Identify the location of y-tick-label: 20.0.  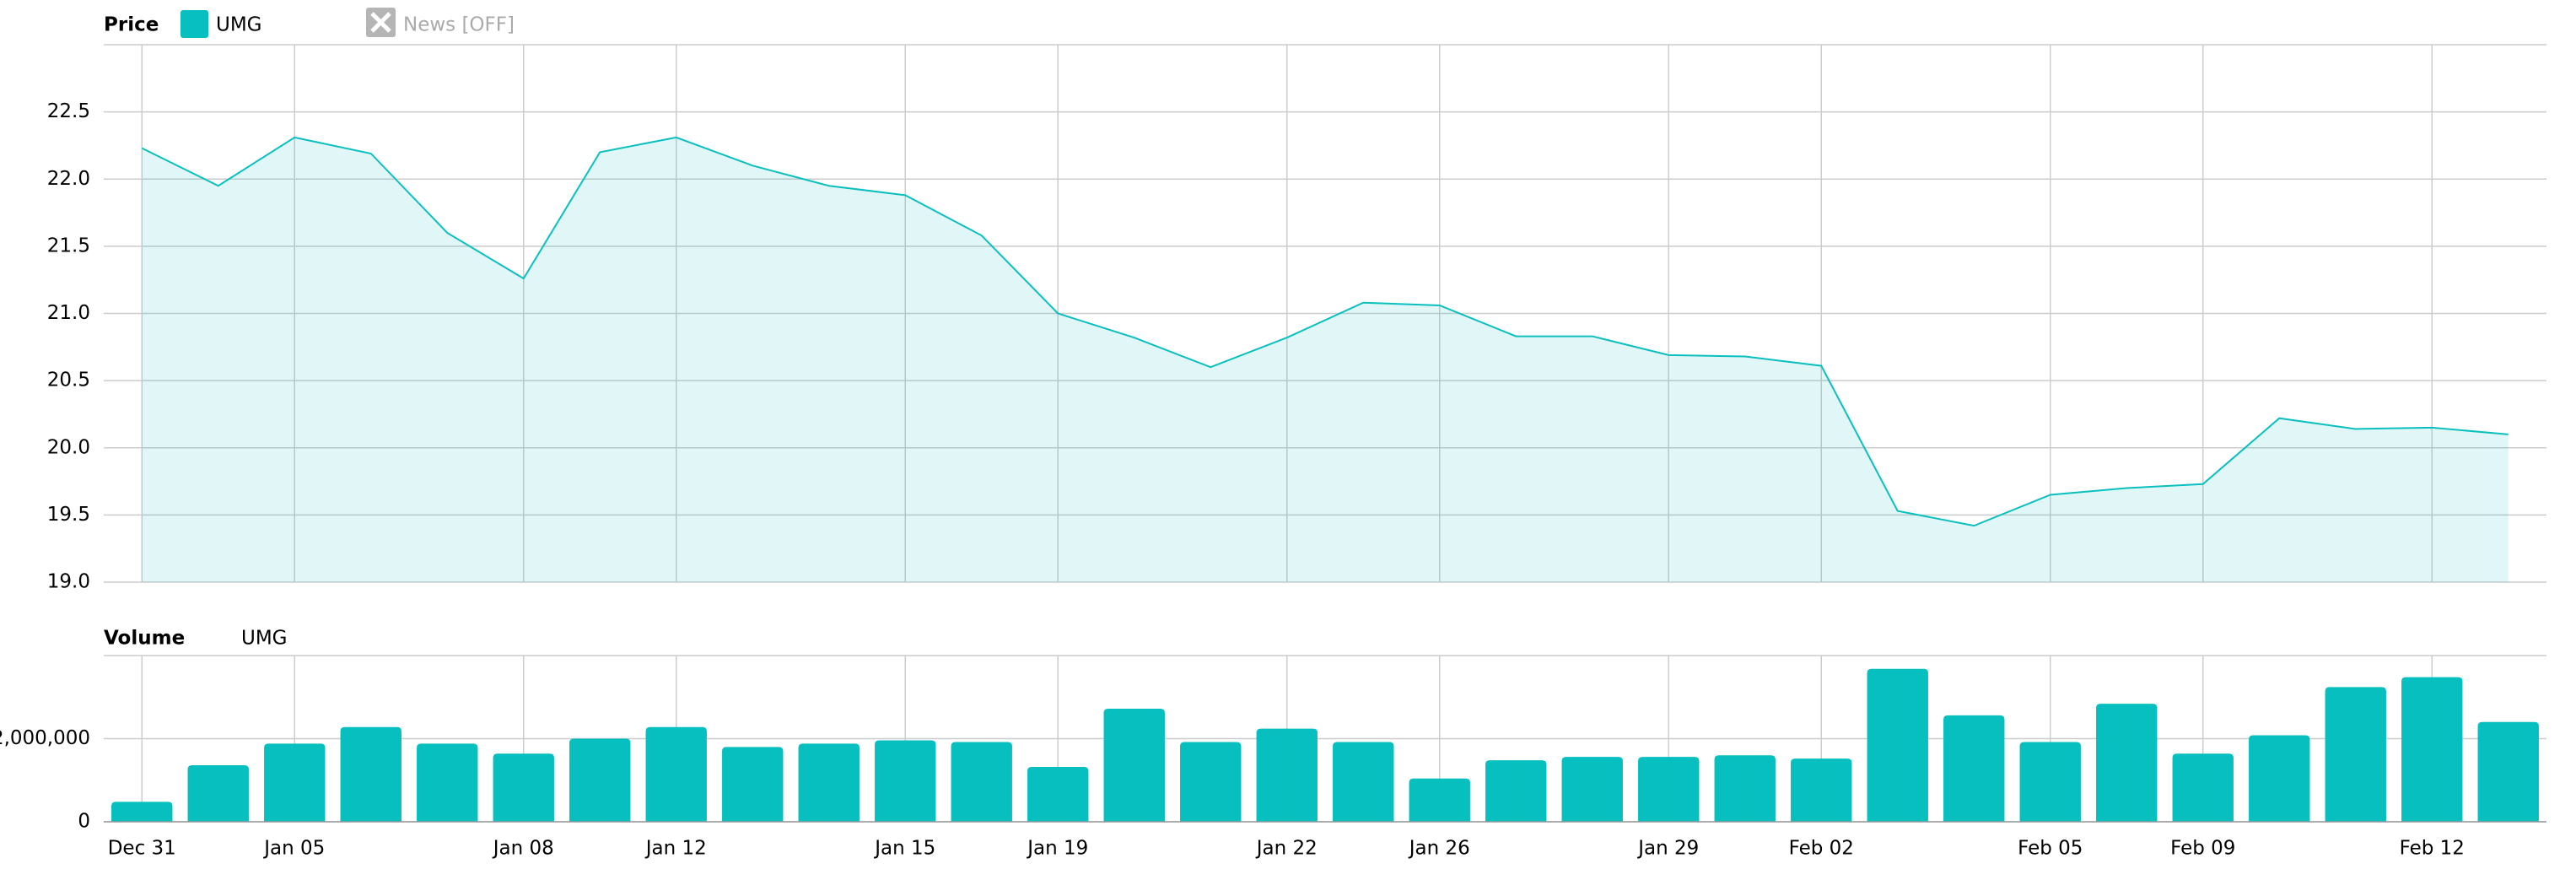
(68, 447).